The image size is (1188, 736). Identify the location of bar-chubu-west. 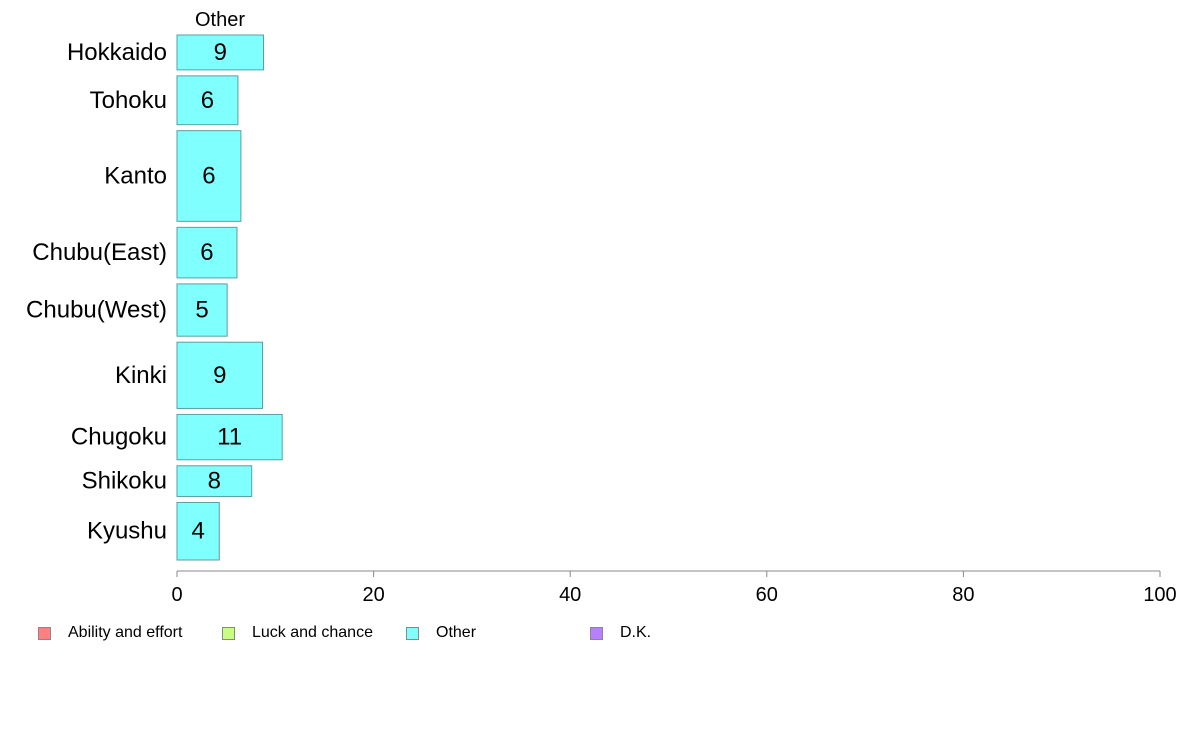
(202, 310).